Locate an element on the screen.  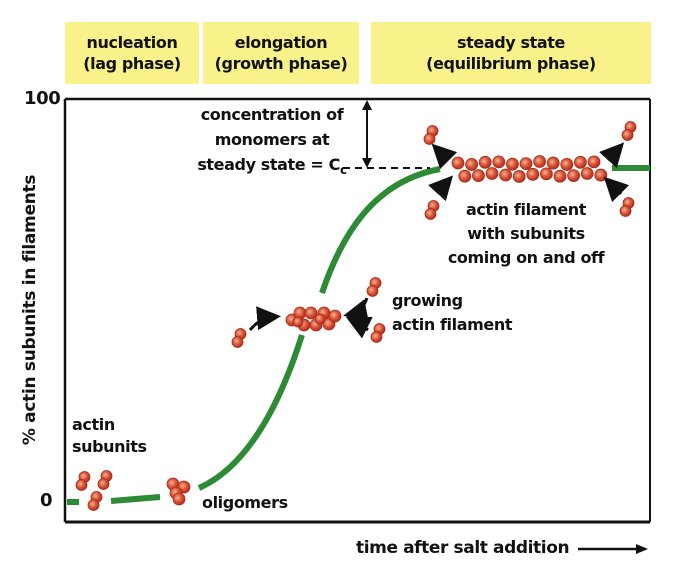
cc-line3: steady state = C is located at coordinates (268, 164).